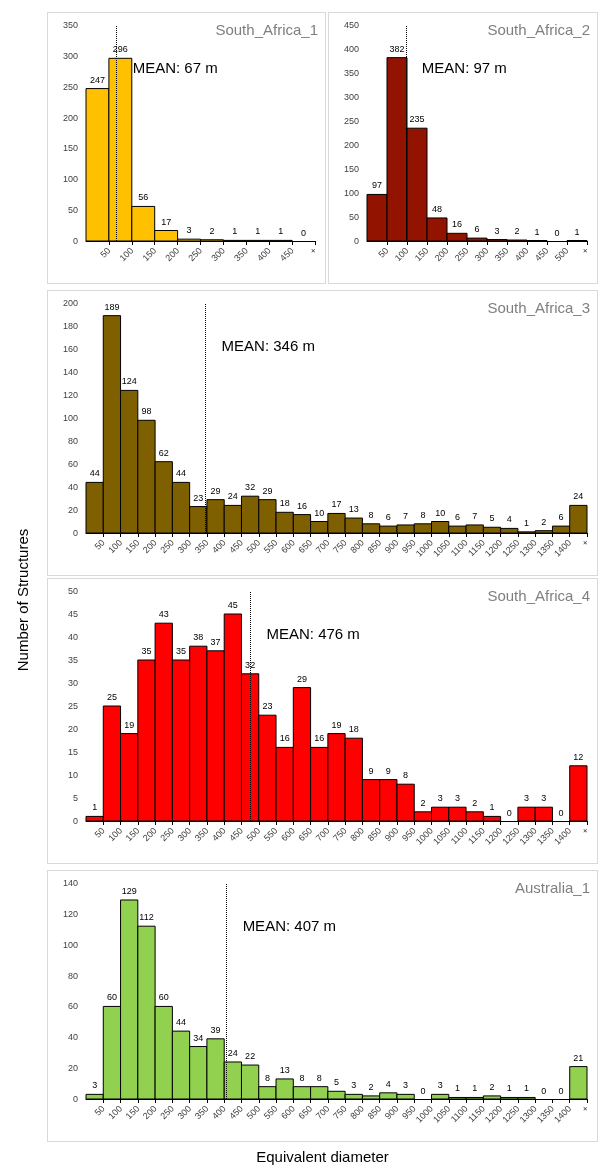  I want to click on data-label: 12, so click(578, 756).